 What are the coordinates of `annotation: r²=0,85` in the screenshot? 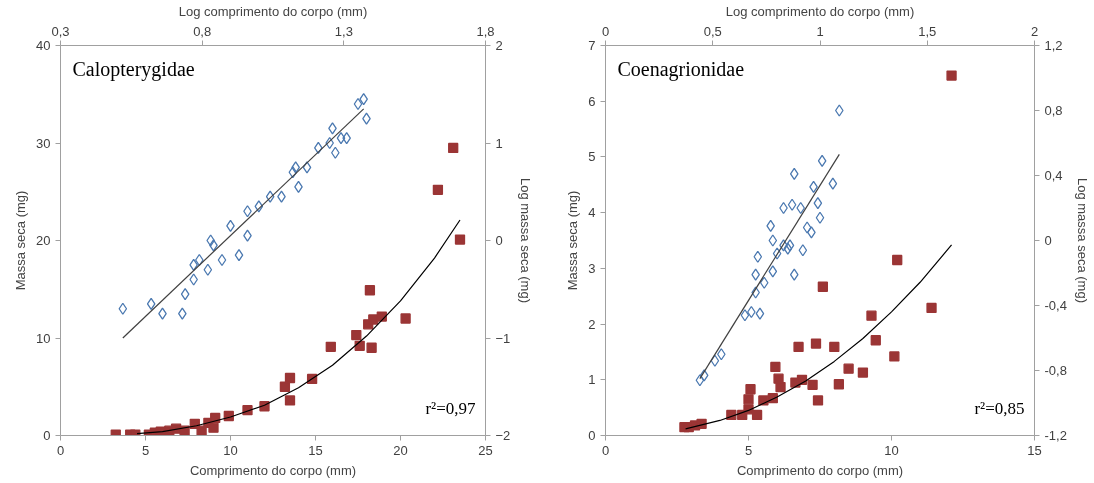 It's located at (999, 408).